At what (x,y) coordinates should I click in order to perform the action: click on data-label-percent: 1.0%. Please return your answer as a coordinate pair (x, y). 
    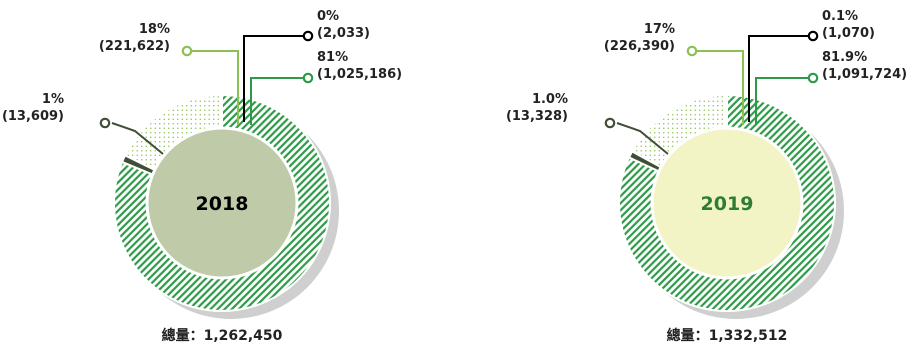
    Looking at the image, I should click on (550, 99).